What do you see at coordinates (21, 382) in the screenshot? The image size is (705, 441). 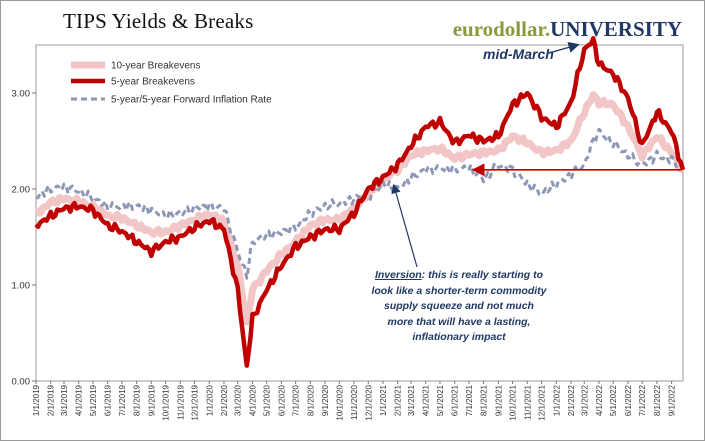 I see `y-tick-label: 0.00` at bounding box center [21, 382].